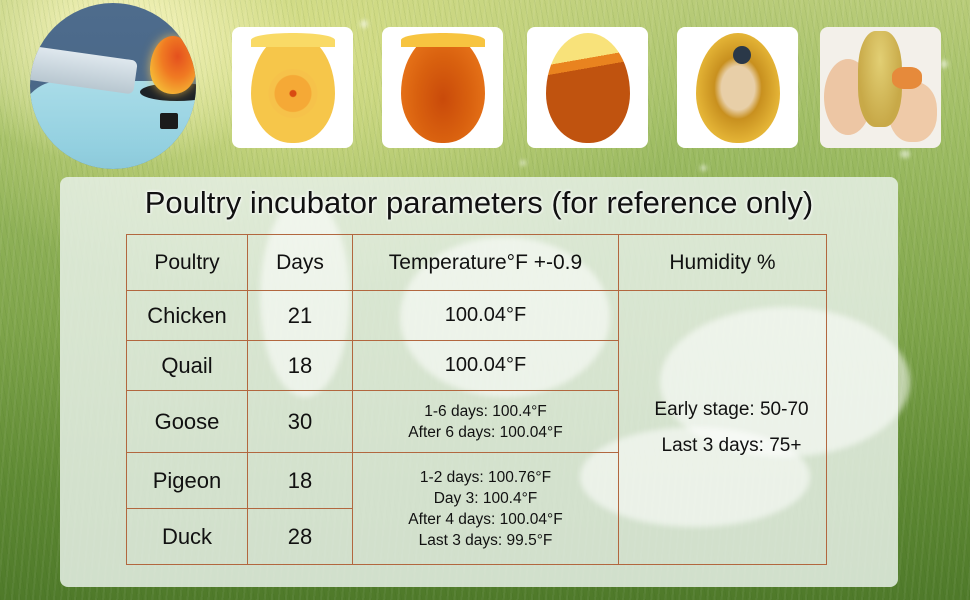 The width and height of the screenshot is (970, 600). What do you see at coordinates (485, 411) in the screenshot?
I see `temp-line: 1-6 days: 100.4°F` at bounding box center [485, 411].